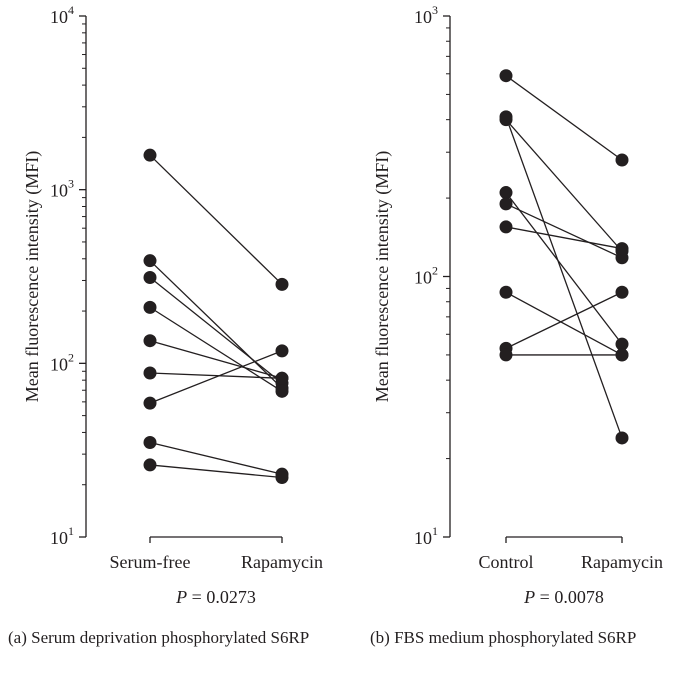 Image resolution: width=681 pixels, height=680 pixels. What do you see at coordinates (150, 562) in the screenshot?
I see `x-category-label: Serum-free` at bounding box center [150, 562].